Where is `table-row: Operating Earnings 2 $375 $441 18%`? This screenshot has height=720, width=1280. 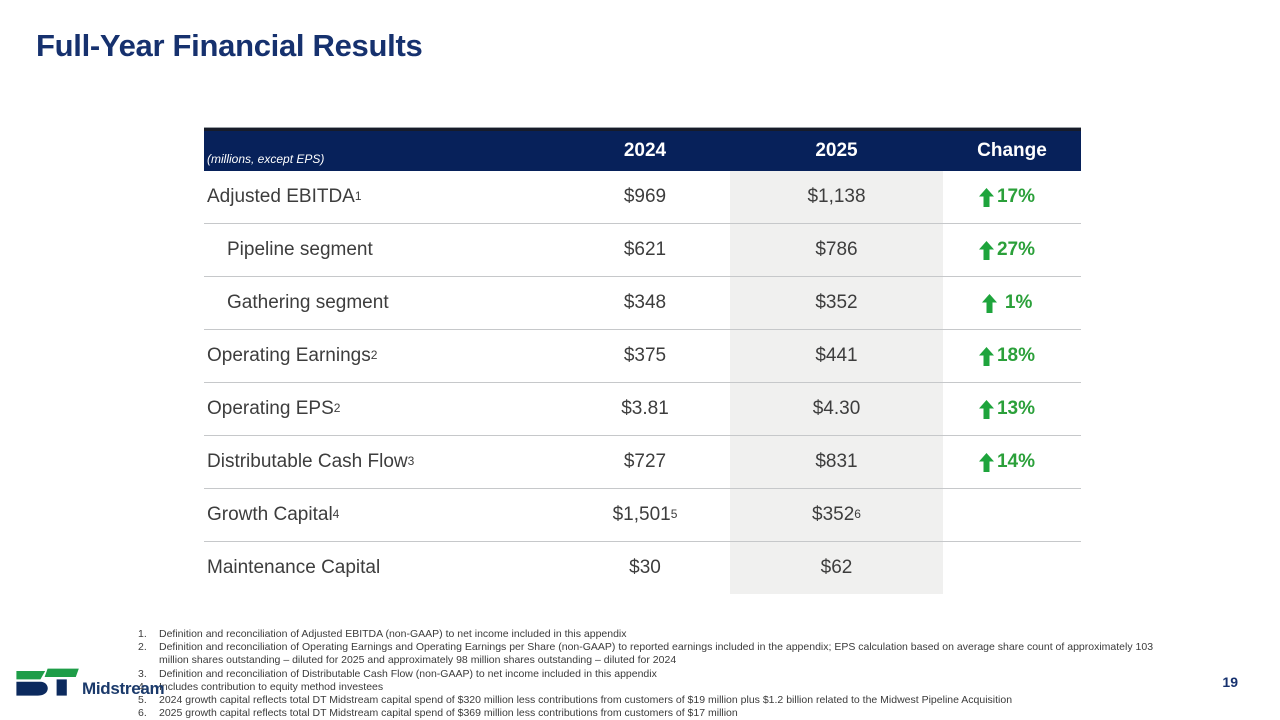 table-row: Operating Earnings 2 $375 $441 18% is located at coordinates (642, 356).